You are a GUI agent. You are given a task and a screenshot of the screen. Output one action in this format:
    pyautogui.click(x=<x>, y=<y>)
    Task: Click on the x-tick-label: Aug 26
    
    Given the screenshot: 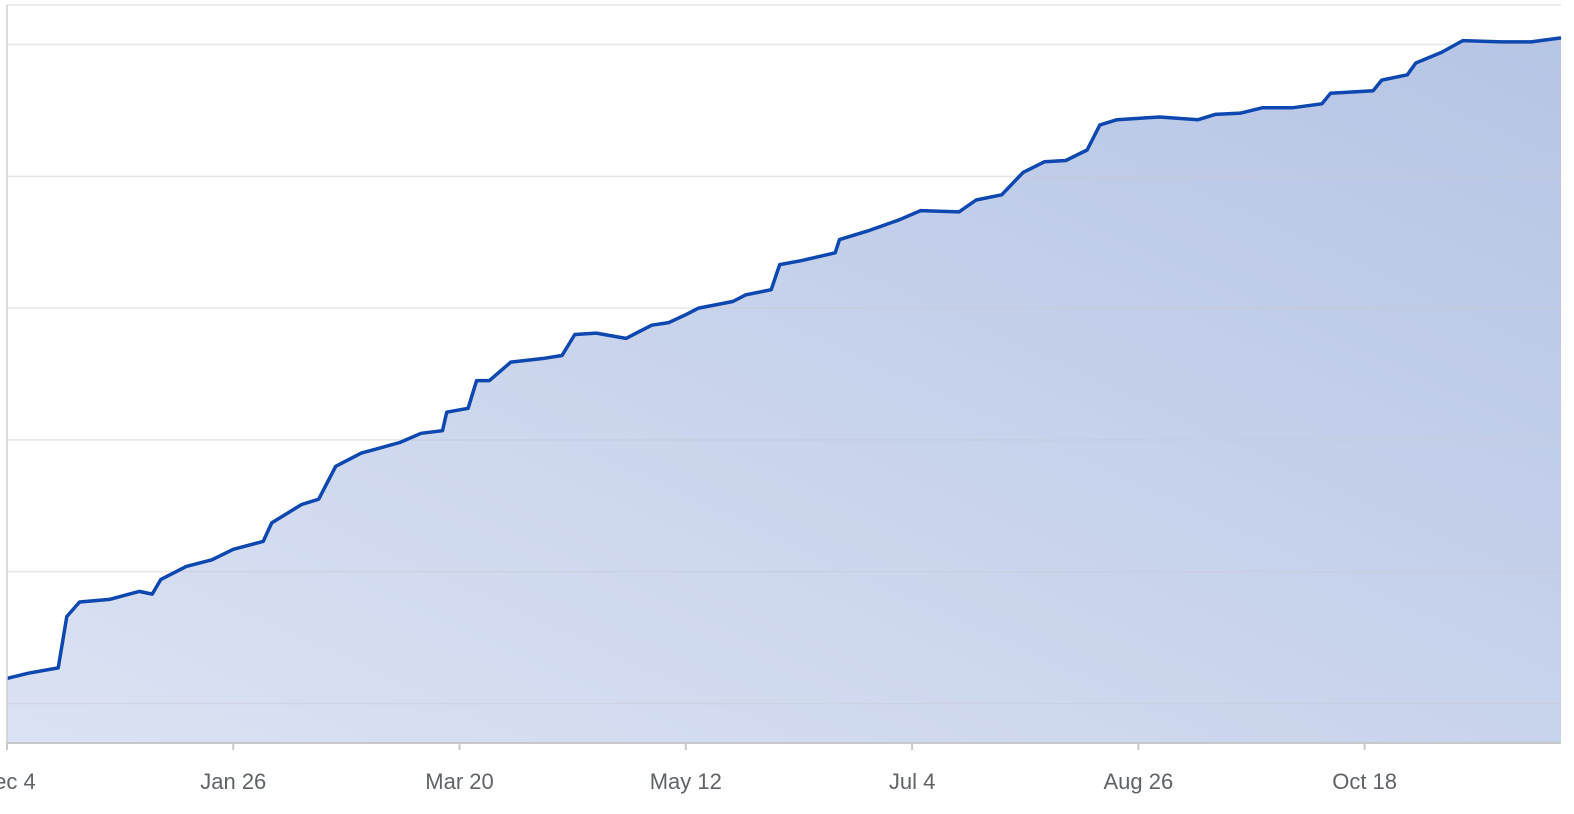 What is the action you would take?
    pyautogui.click(x=1138, y=781)
    